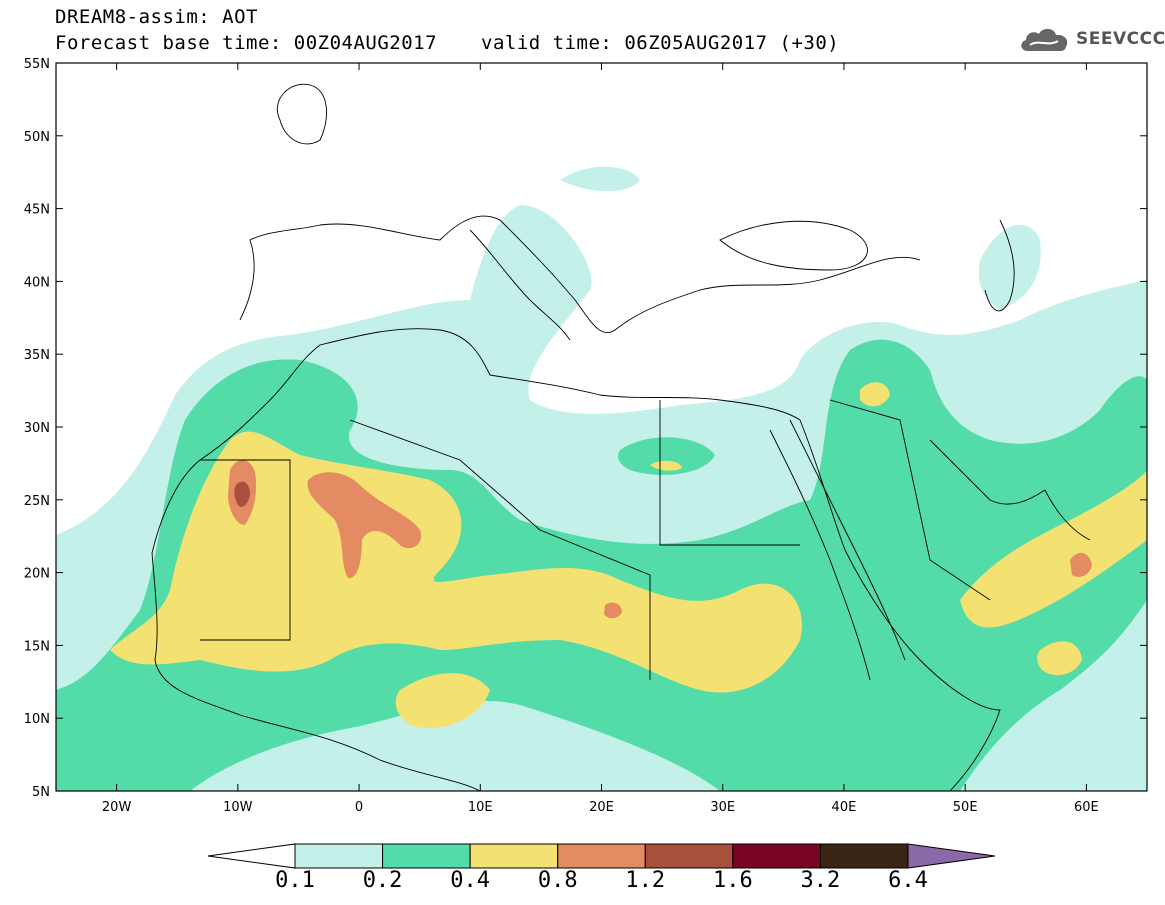 The height and width of the screenshot is (905, 1165). I want to click on forecast-base-time: Forecast base time: 00Z04AUG2017, so click(246, 43).